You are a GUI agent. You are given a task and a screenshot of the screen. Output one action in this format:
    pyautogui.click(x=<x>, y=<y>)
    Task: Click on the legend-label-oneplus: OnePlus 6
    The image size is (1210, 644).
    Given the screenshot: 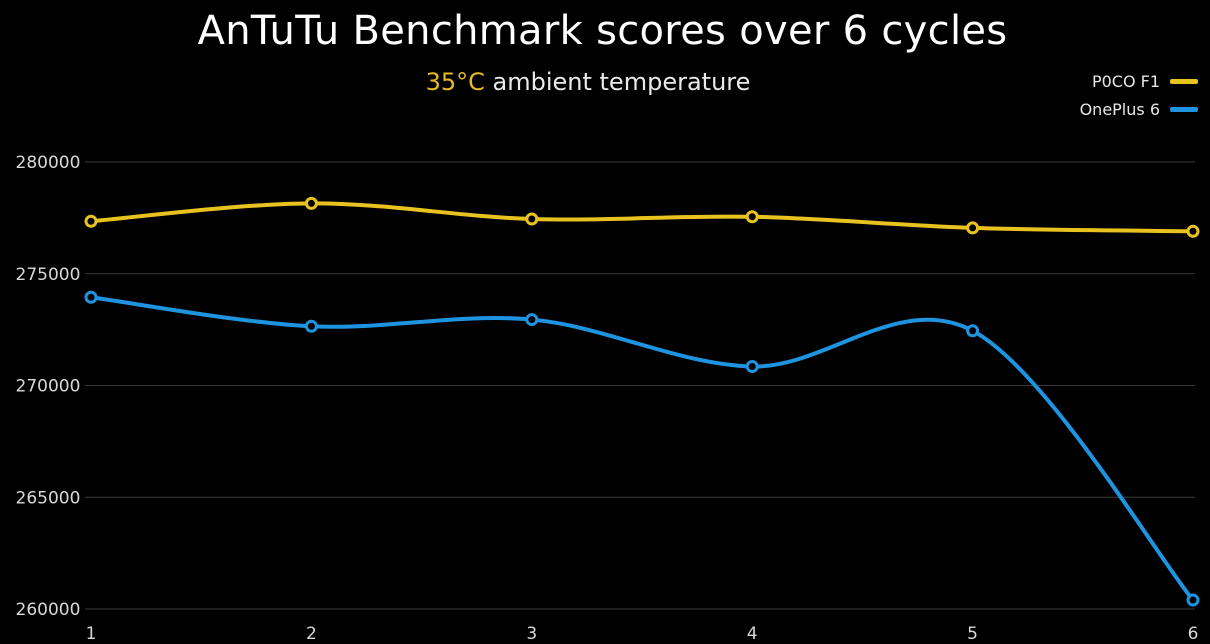 What is the action you would take?
    pyautogui.click(x=1119, y=109)
    